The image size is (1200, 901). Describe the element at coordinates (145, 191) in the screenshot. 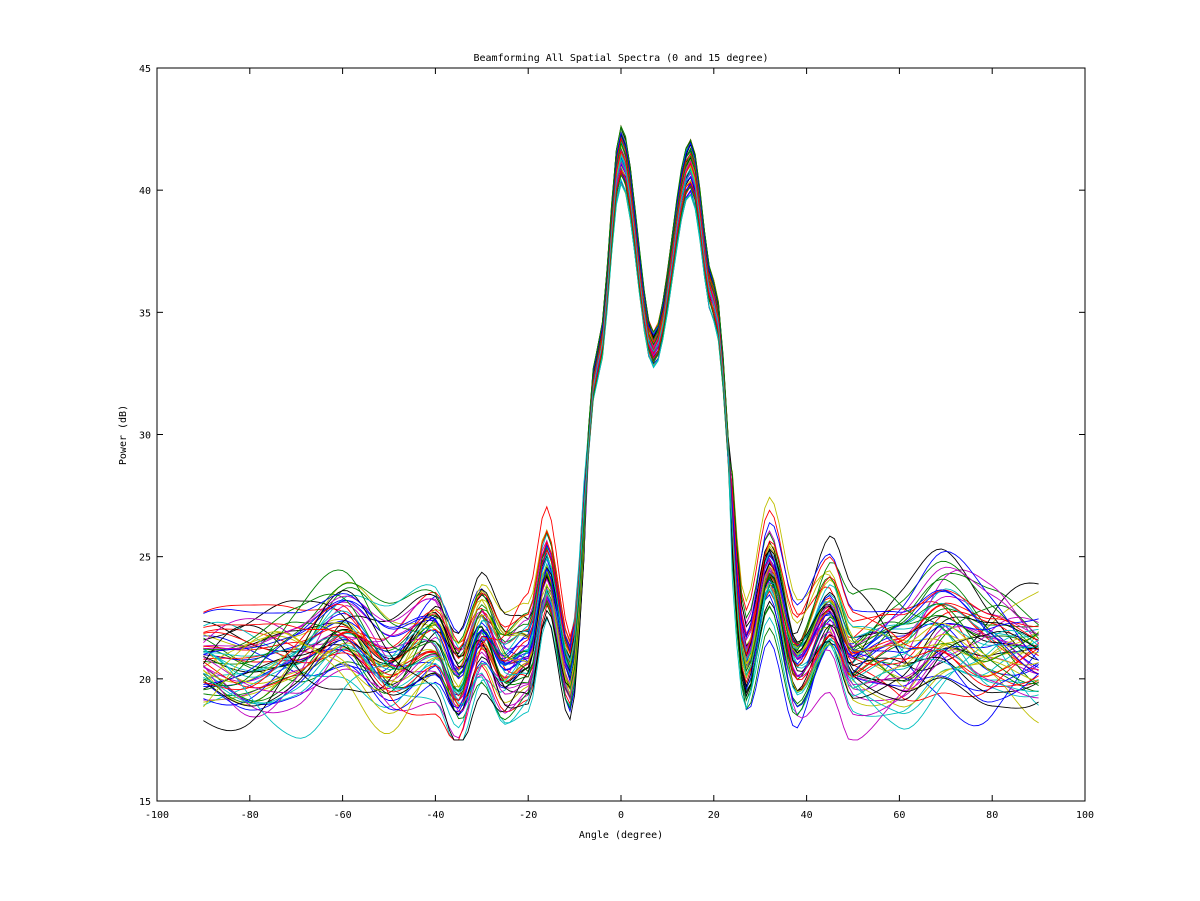

I see `y-tick-label: 40` at that location.